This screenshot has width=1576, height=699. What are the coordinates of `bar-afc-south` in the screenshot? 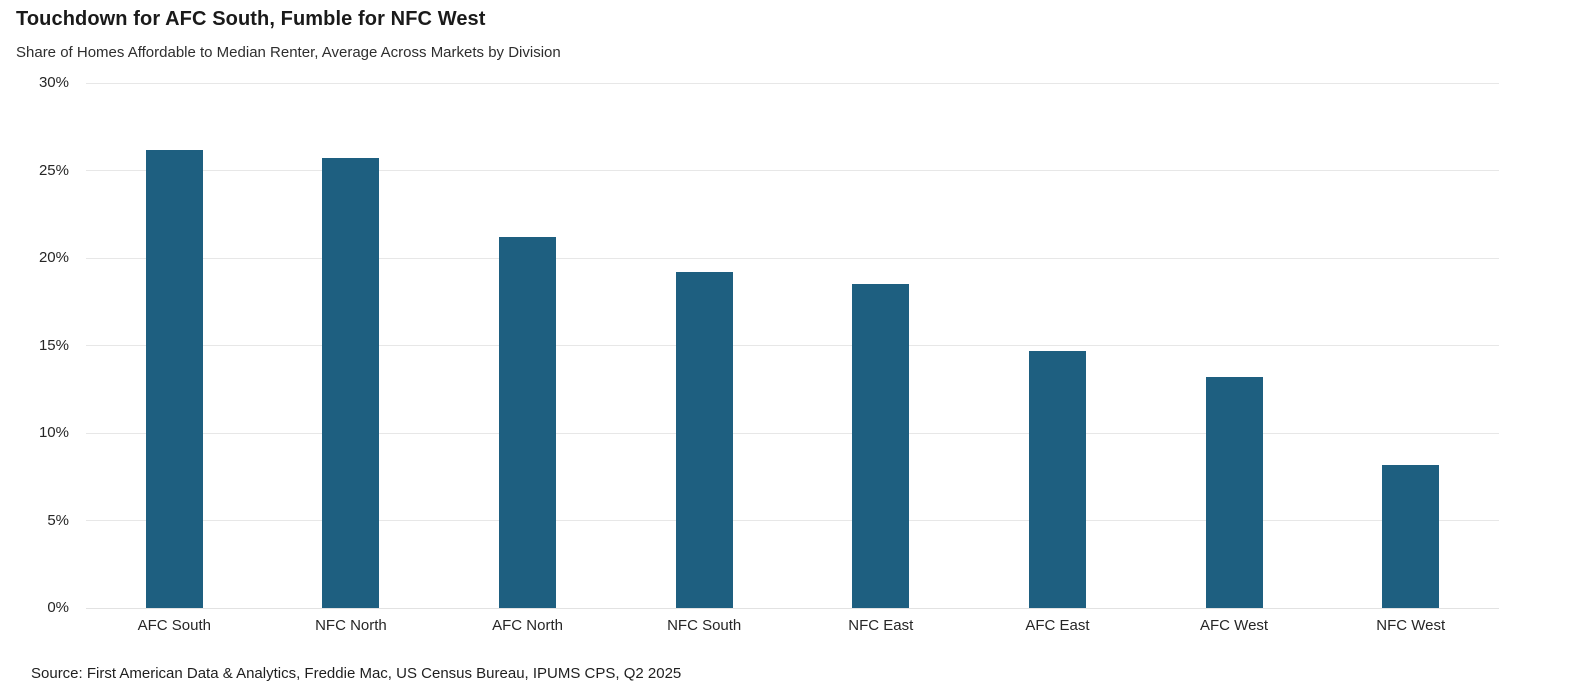 It's located at (174, 378).